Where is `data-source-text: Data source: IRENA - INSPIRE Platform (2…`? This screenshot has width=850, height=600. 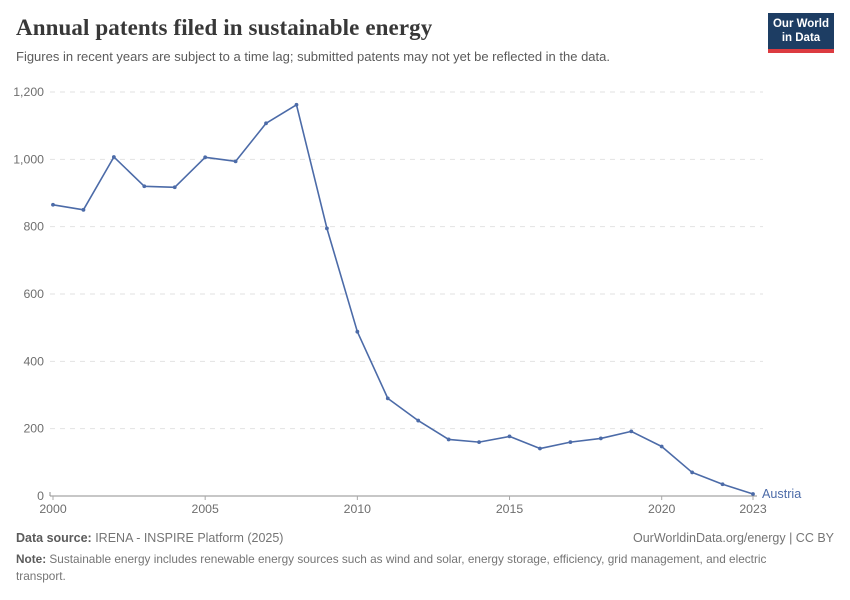 data-source-text: Data source: IRENA - INSPIRE Platform (2… is located at coordinates (149, 538).